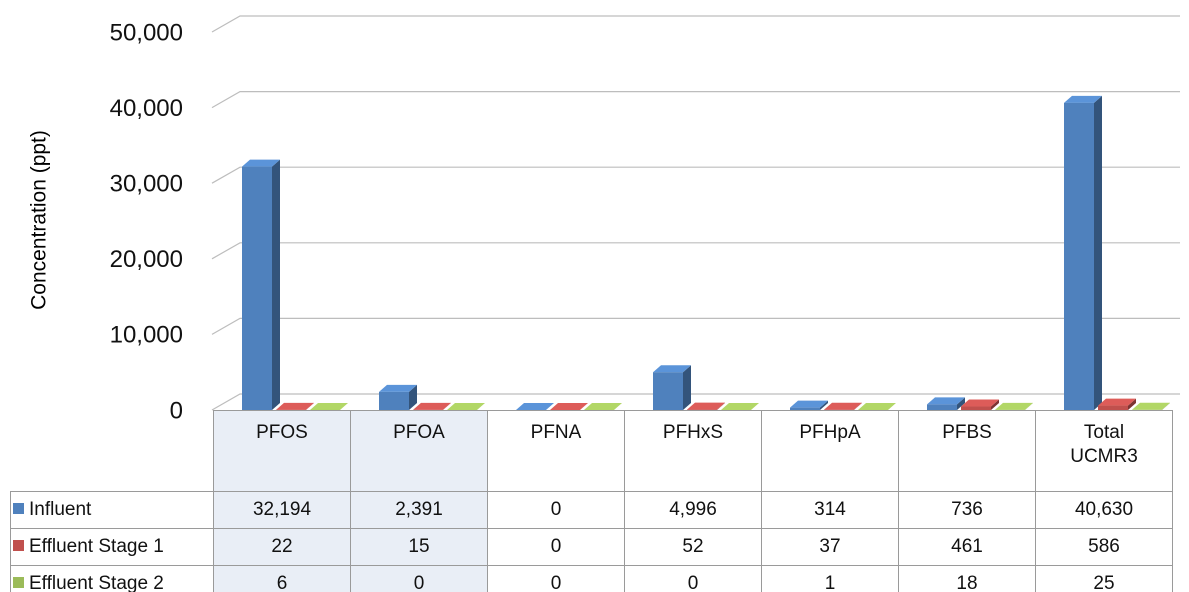 This screenshot has height=592, width=1189. What do you see at coordinates (96, 546) in the screenshot?
I see `legend-label: Effluent Stage 1` at bounding box center [96, 546].